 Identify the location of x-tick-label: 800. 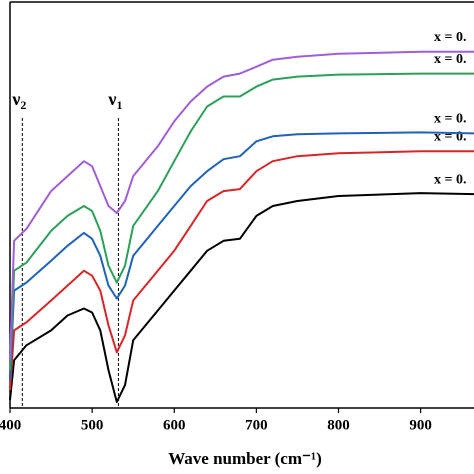
(338, 425).